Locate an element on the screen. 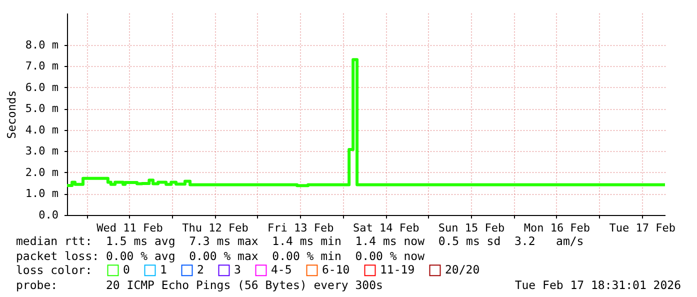 This screenshot has height=297, width=697. y-tick-label: 7.0 m is located at coordinates (42, 66).